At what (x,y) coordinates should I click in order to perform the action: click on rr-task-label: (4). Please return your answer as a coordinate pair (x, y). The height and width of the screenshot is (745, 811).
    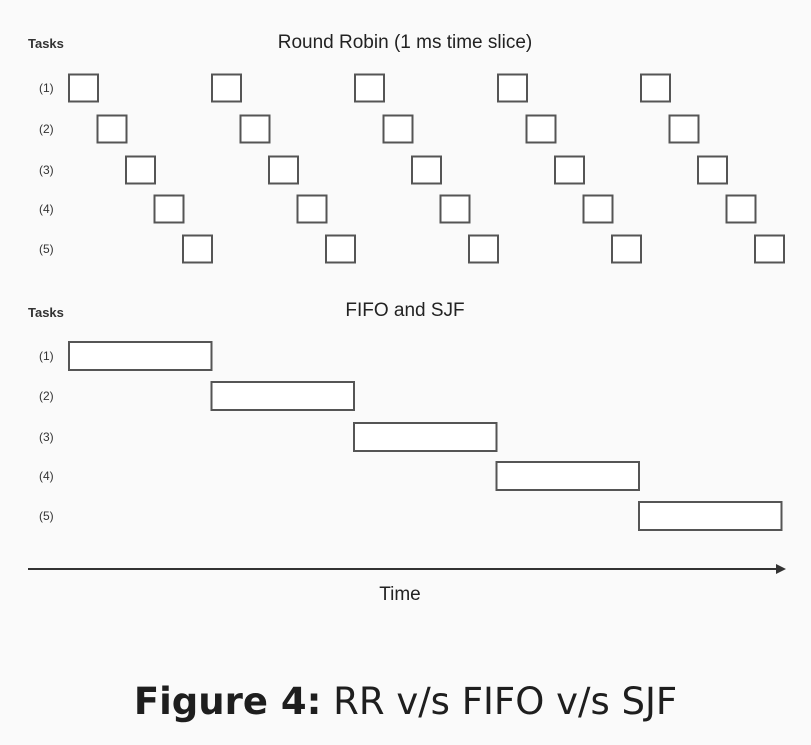
    Looking at the image, I should click on (46, 209).